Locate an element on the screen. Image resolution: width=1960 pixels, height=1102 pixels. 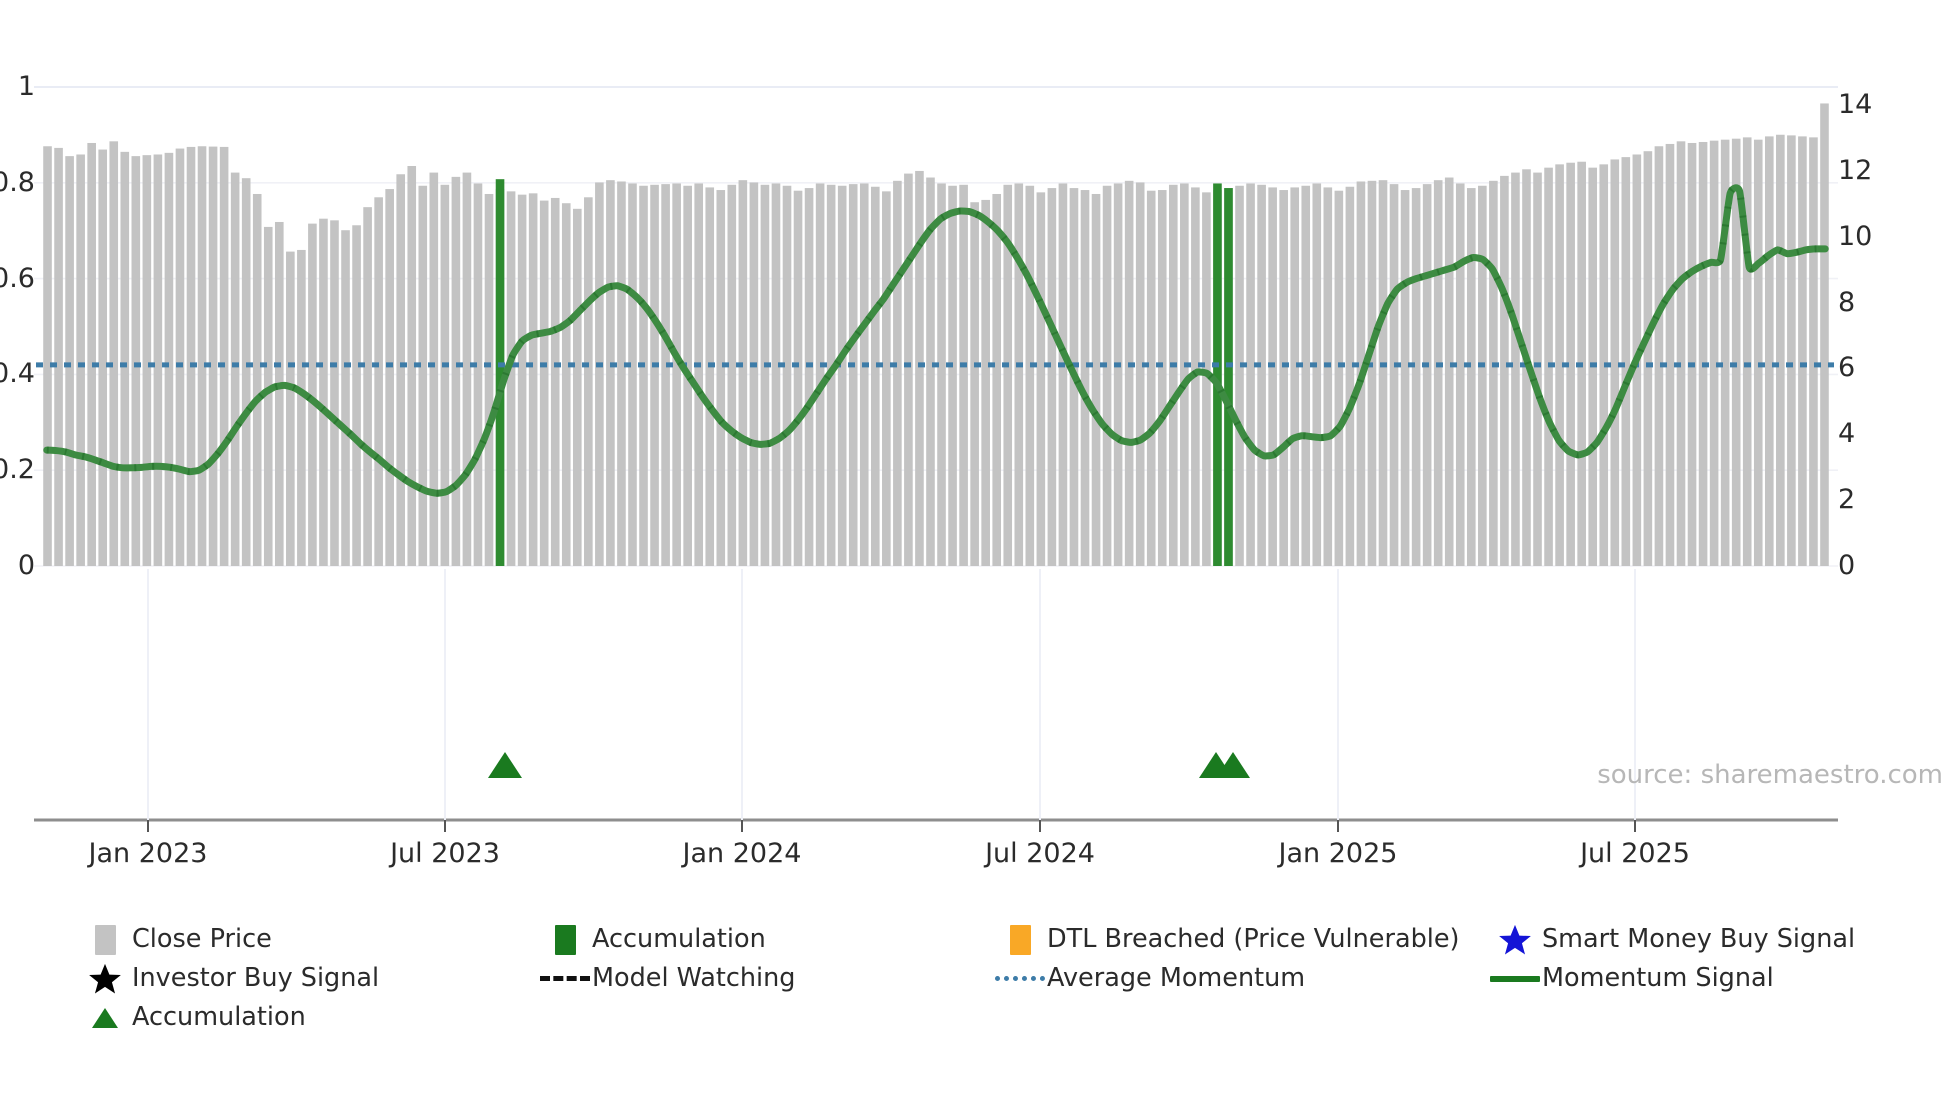
x-axis-tick-jul-2024: Jul 2024 is located at coordinates (1040, 853).